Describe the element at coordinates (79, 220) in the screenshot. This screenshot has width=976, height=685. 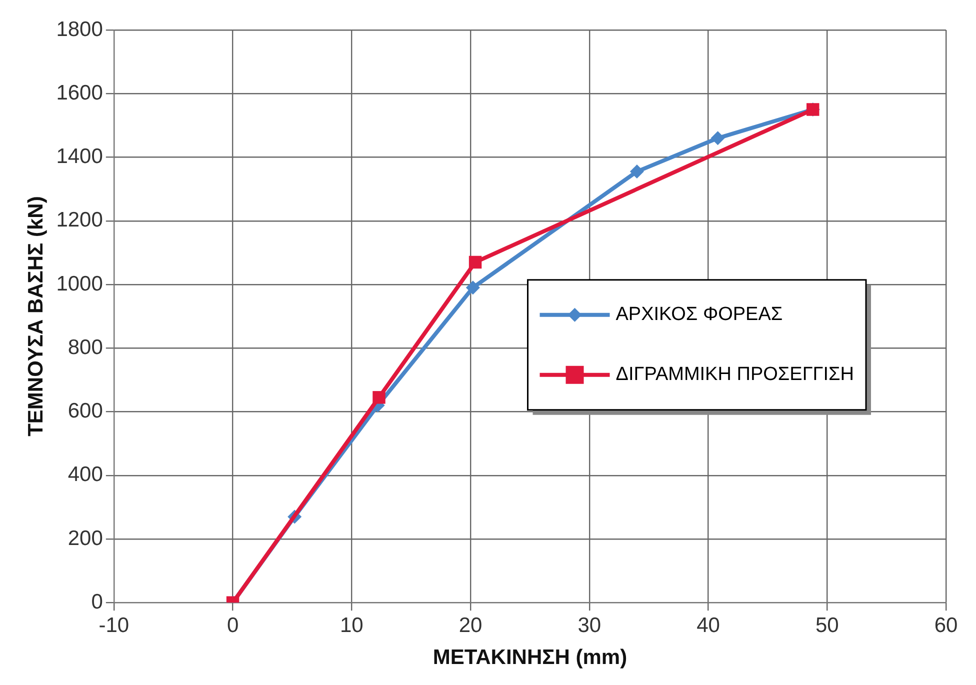
I see `y-tick-label: 1200` at that location.